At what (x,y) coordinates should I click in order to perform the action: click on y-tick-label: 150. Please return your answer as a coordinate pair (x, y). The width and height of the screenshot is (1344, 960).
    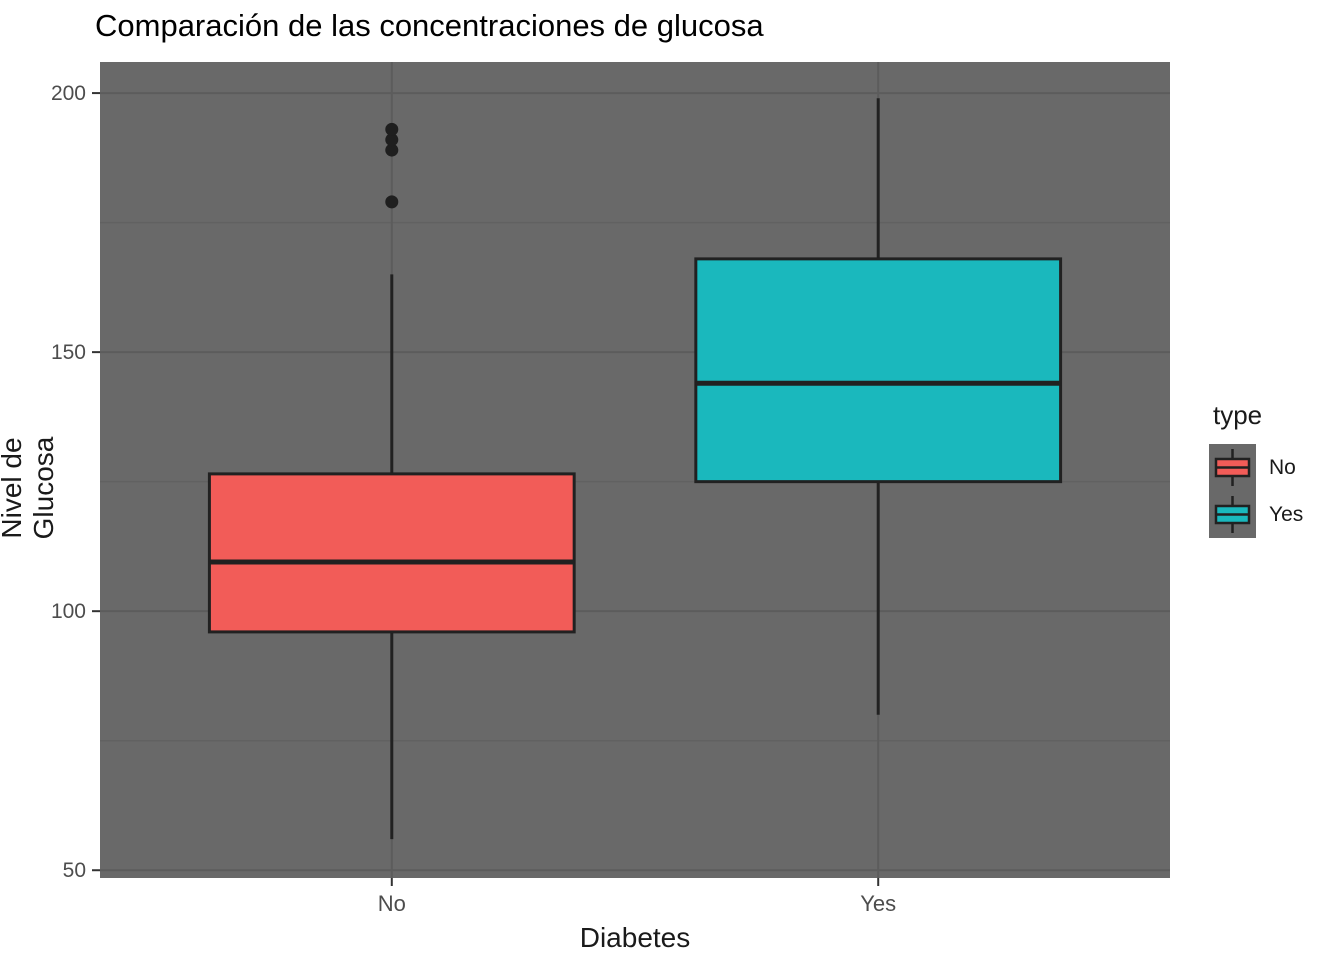
    Looking at the image, I should click on (68, 352).